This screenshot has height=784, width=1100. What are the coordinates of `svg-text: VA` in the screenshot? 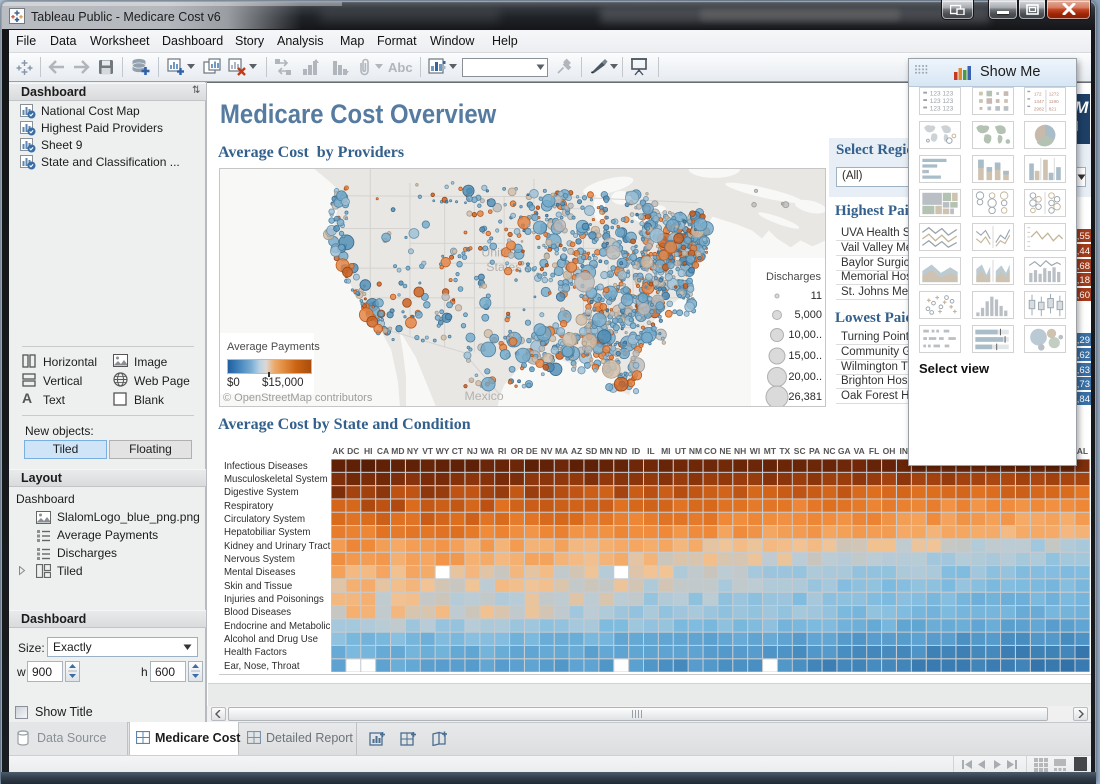 It's located at (859, 451).